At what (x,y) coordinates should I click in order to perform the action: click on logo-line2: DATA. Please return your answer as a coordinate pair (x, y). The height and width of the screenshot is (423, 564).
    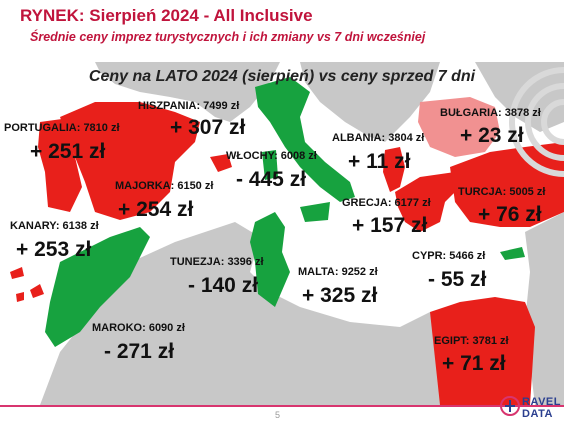
    Looking at the image, I should click on (537, 414).